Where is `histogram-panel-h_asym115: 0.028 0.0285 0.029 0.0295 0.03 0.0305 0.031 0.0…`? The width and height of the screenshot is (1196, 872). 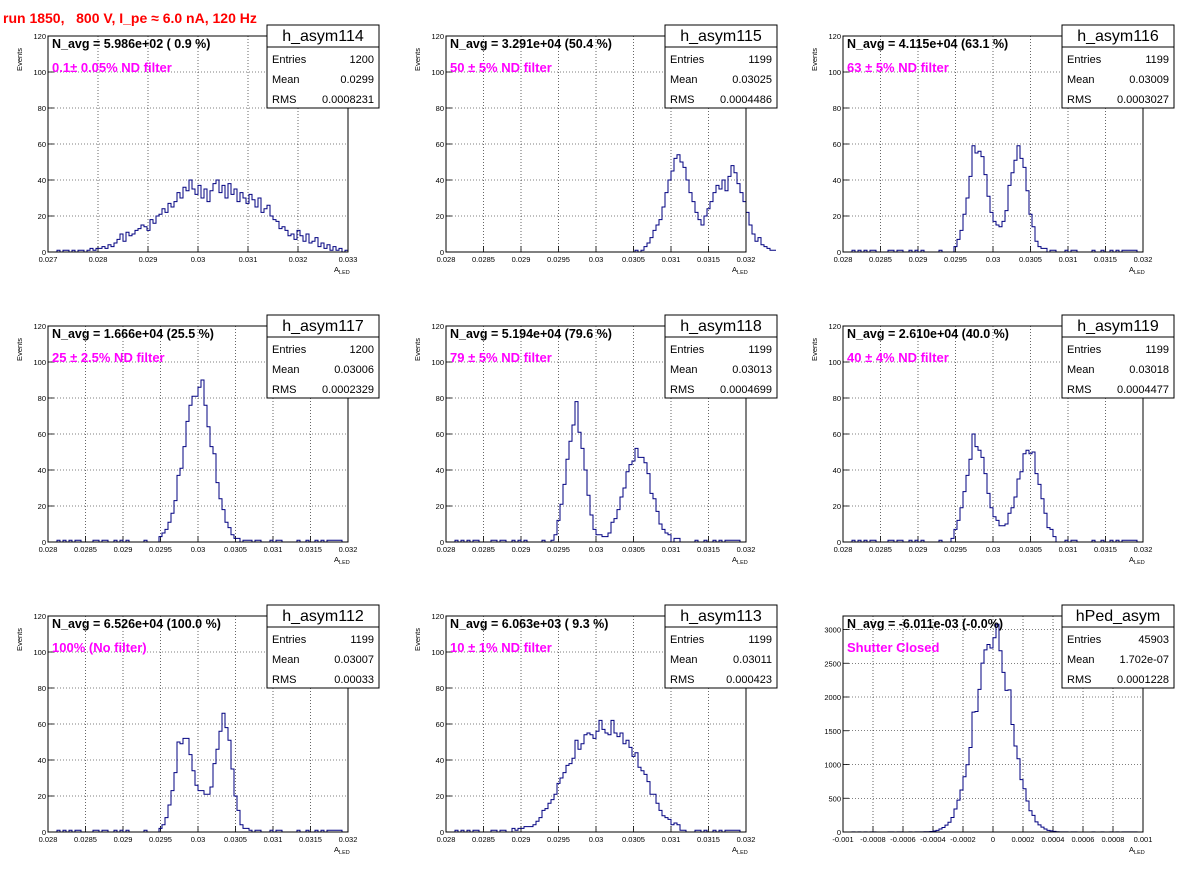
histogram-panel-h_asym115: 0.028 0.0285 0.029 0.0295 0.03 0.0305 0.031 0.0… is located at coordinates (595, 150).